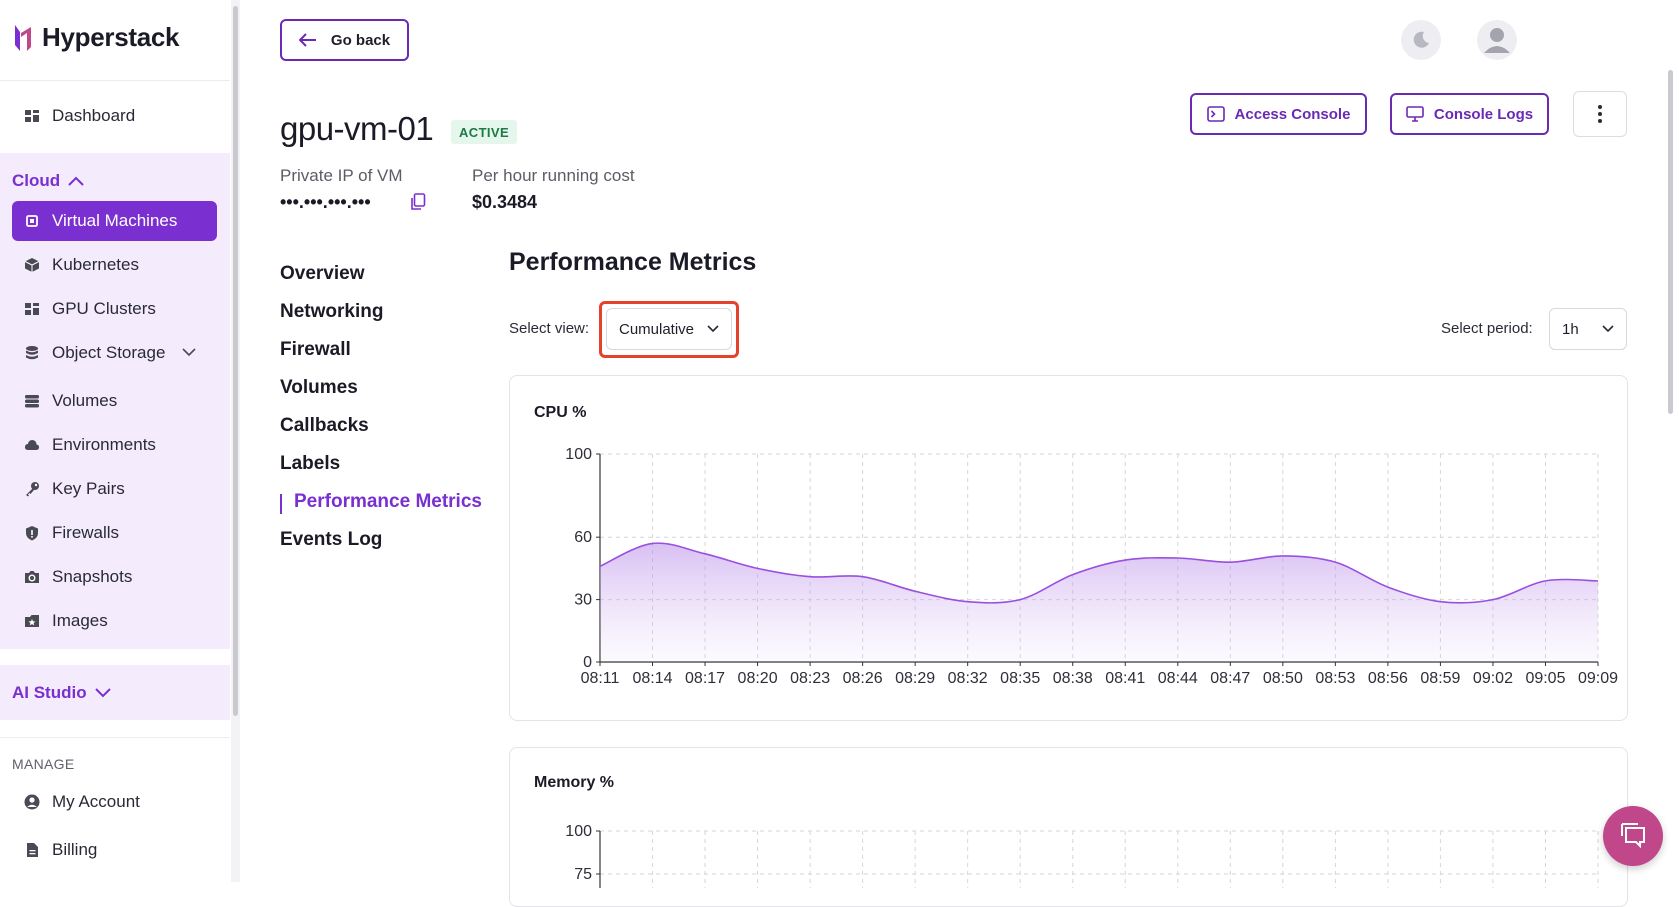 The height and width of the screenshot is (907, 1679). Describe the element at coordinates (80, 620) in the screenshot. I see `sidebar-item-label: Images` at that location.